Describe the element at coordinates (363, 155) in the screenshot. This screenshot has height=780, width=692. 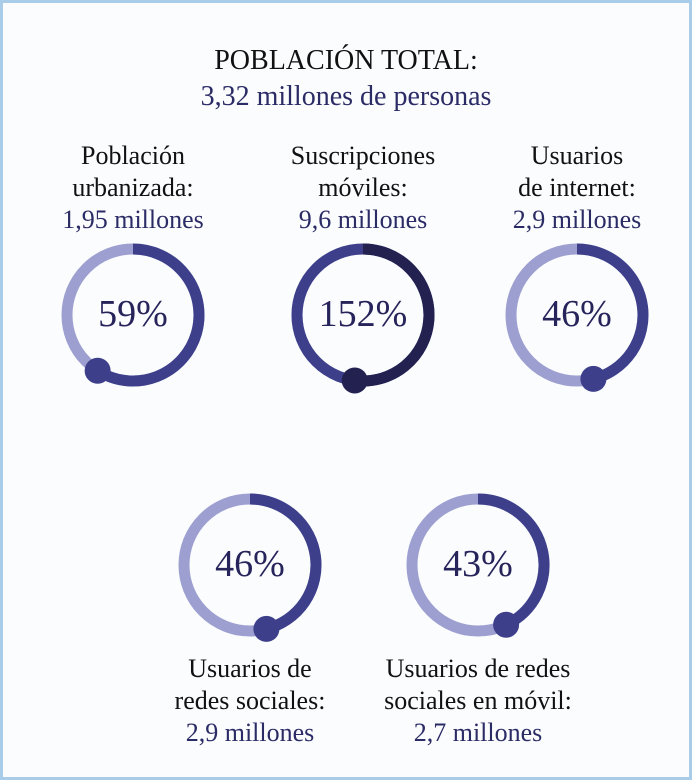
I see `item-label: Suscripciones` at that location.